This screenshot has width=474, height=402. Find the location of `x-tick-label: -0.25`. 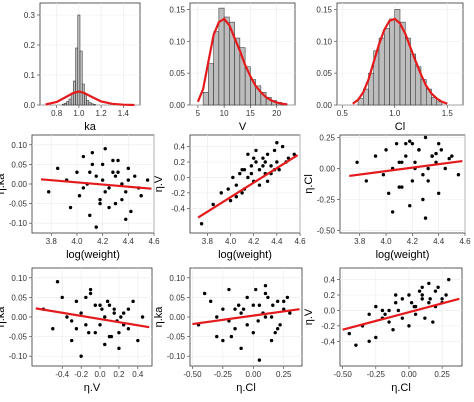

x-tick-label: -0.25 is located at coordinates (376, 374).